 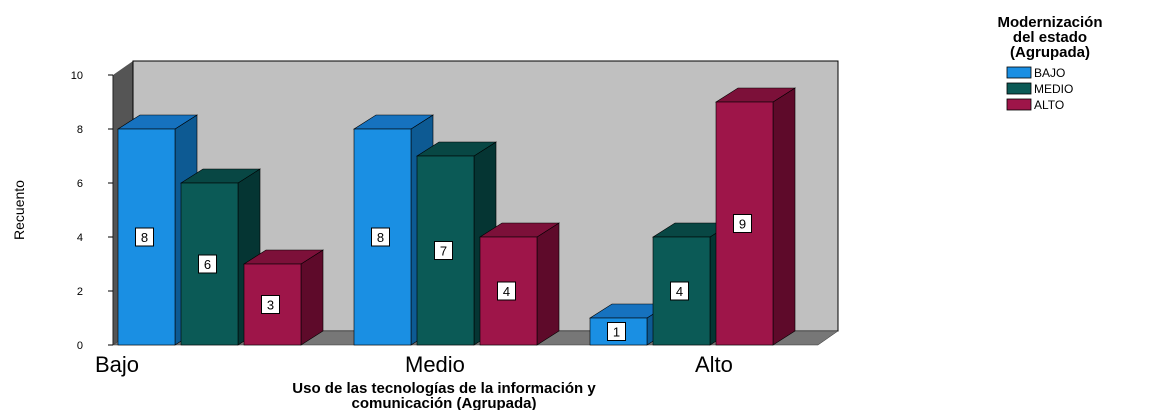 What do you see at coordinates (714, 364) in the screenshot?
I see `x-category-label: Alto` at bounding box center [714, 364].